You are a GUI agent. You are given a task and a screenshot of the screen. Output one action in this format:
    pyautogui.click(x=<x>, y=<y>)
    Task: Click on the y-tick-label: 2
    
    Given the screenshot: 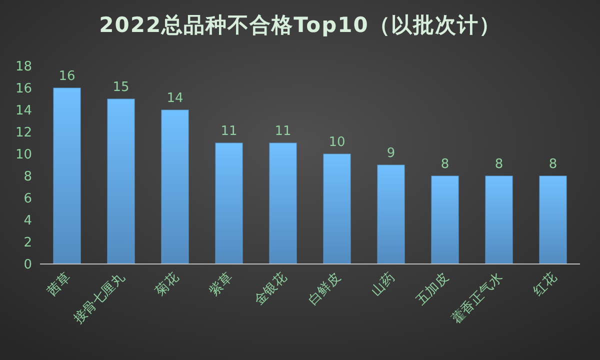 What is the action you would take?
    pyautogui.click(x=28, y=243)
    